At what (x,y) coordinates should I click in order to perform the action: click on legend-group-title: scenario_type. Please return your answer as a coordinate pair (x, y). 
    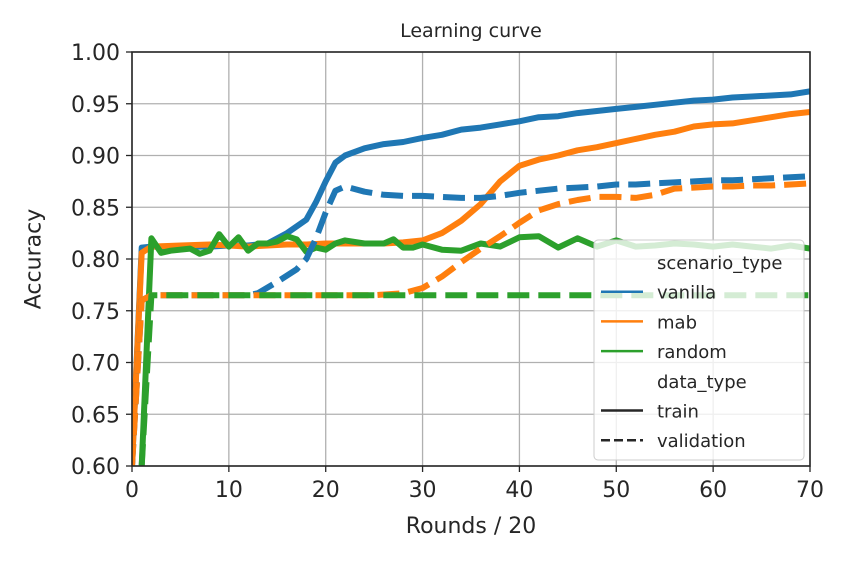
    Looking at the image, I should click on (719, 263).